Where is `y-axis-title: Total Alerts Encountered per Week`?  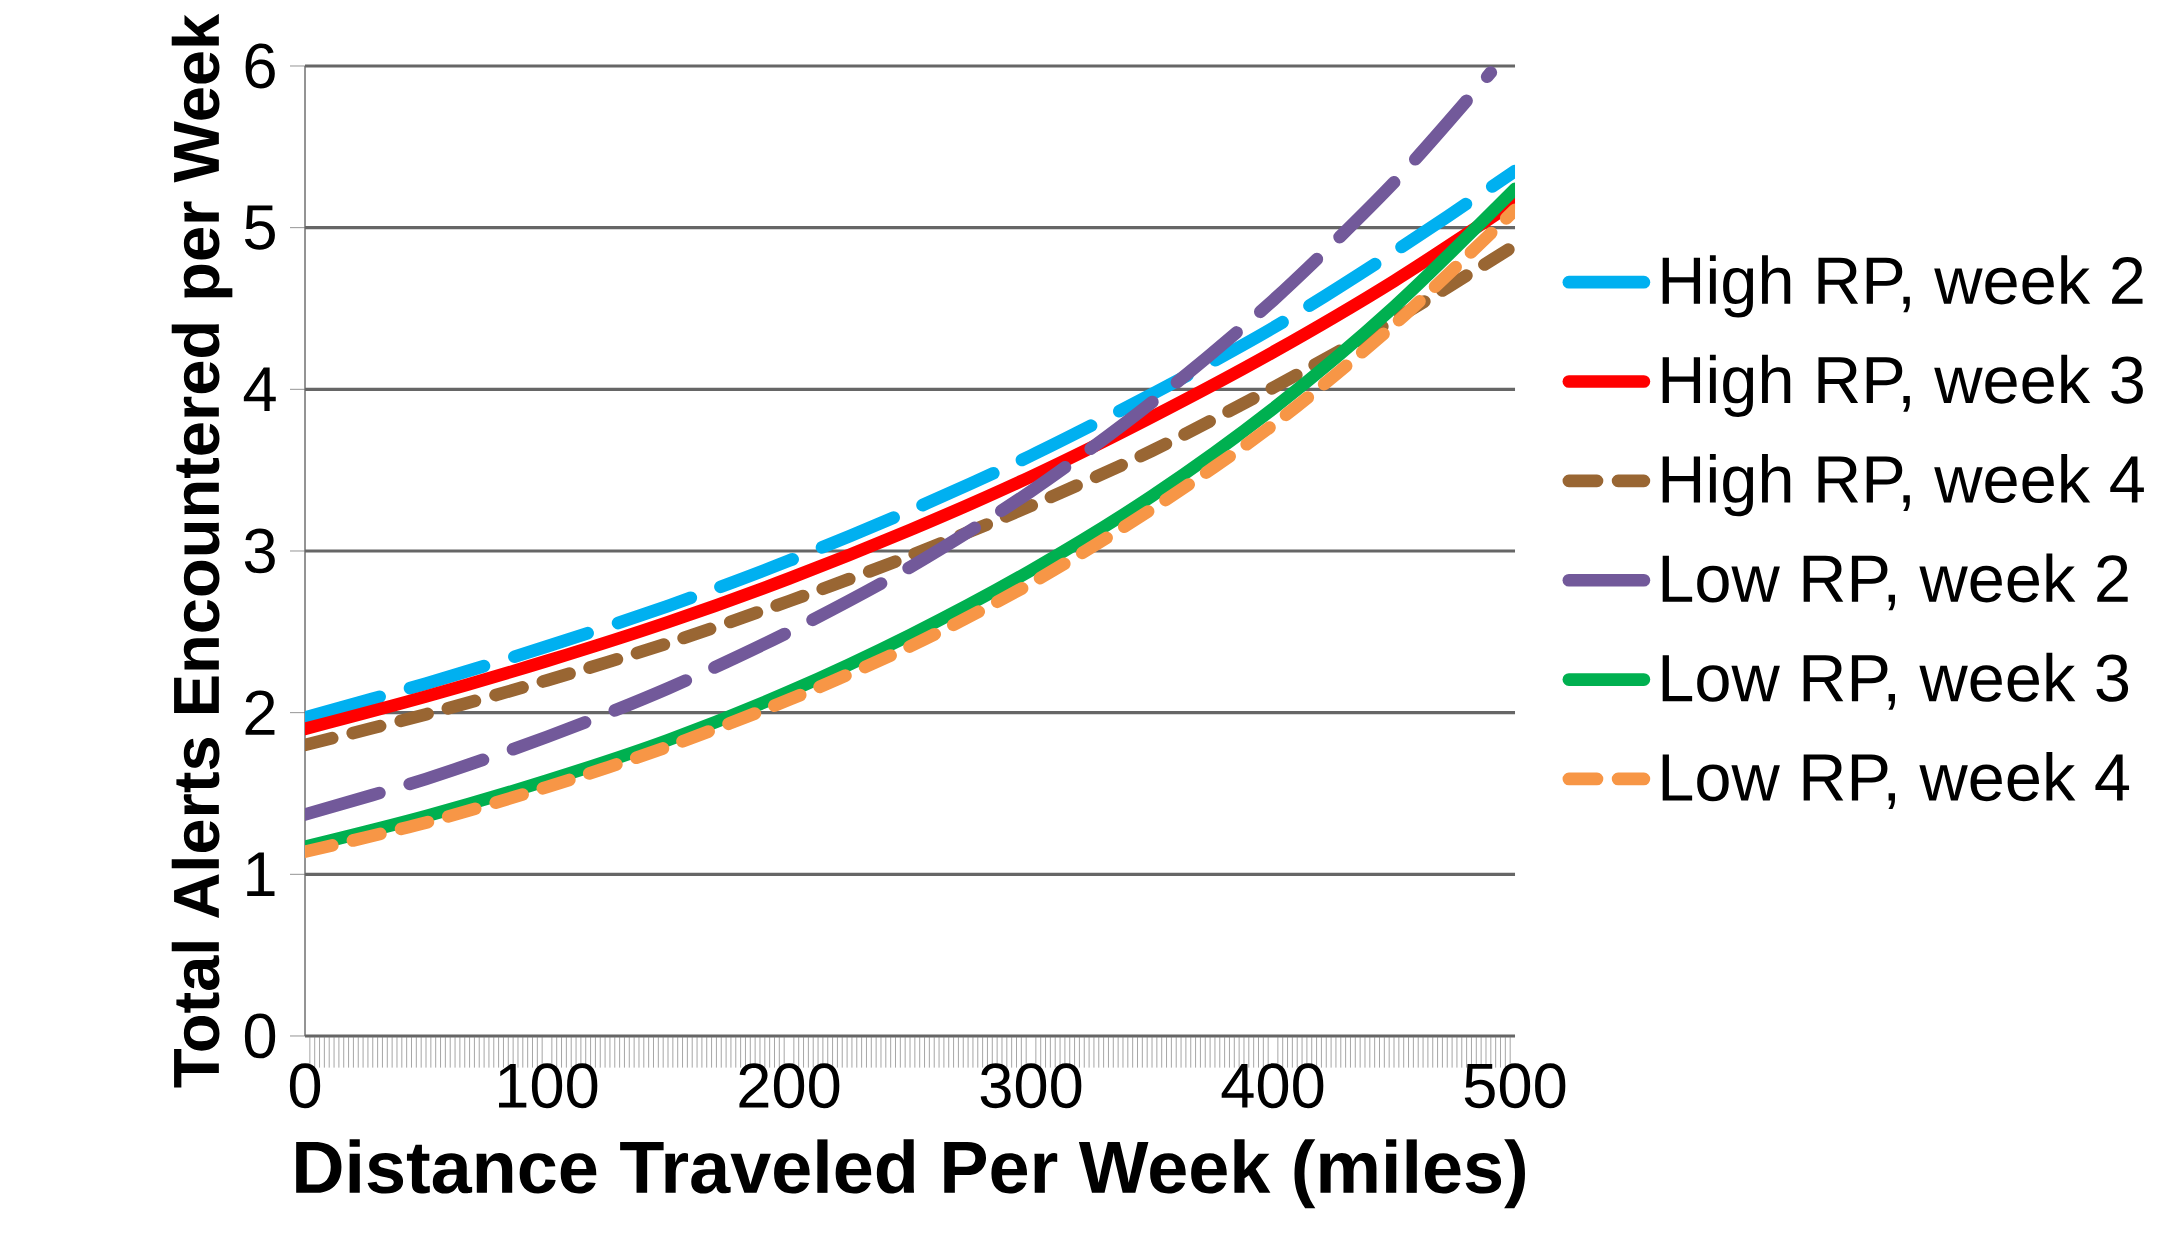 y-axis-title: Total Alerts Encountered per Week is located at coordinates (202, 550).